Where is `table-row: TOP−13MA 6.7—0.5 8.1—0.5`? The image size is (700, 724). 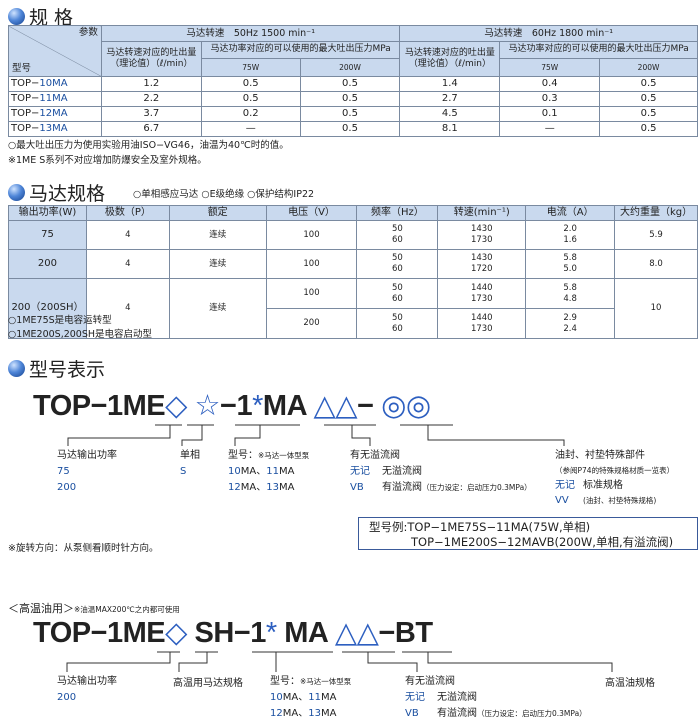
table-row: TOP−13MA 6.7—0.5 8.1—0.5 is located at coordinates (353, 129).